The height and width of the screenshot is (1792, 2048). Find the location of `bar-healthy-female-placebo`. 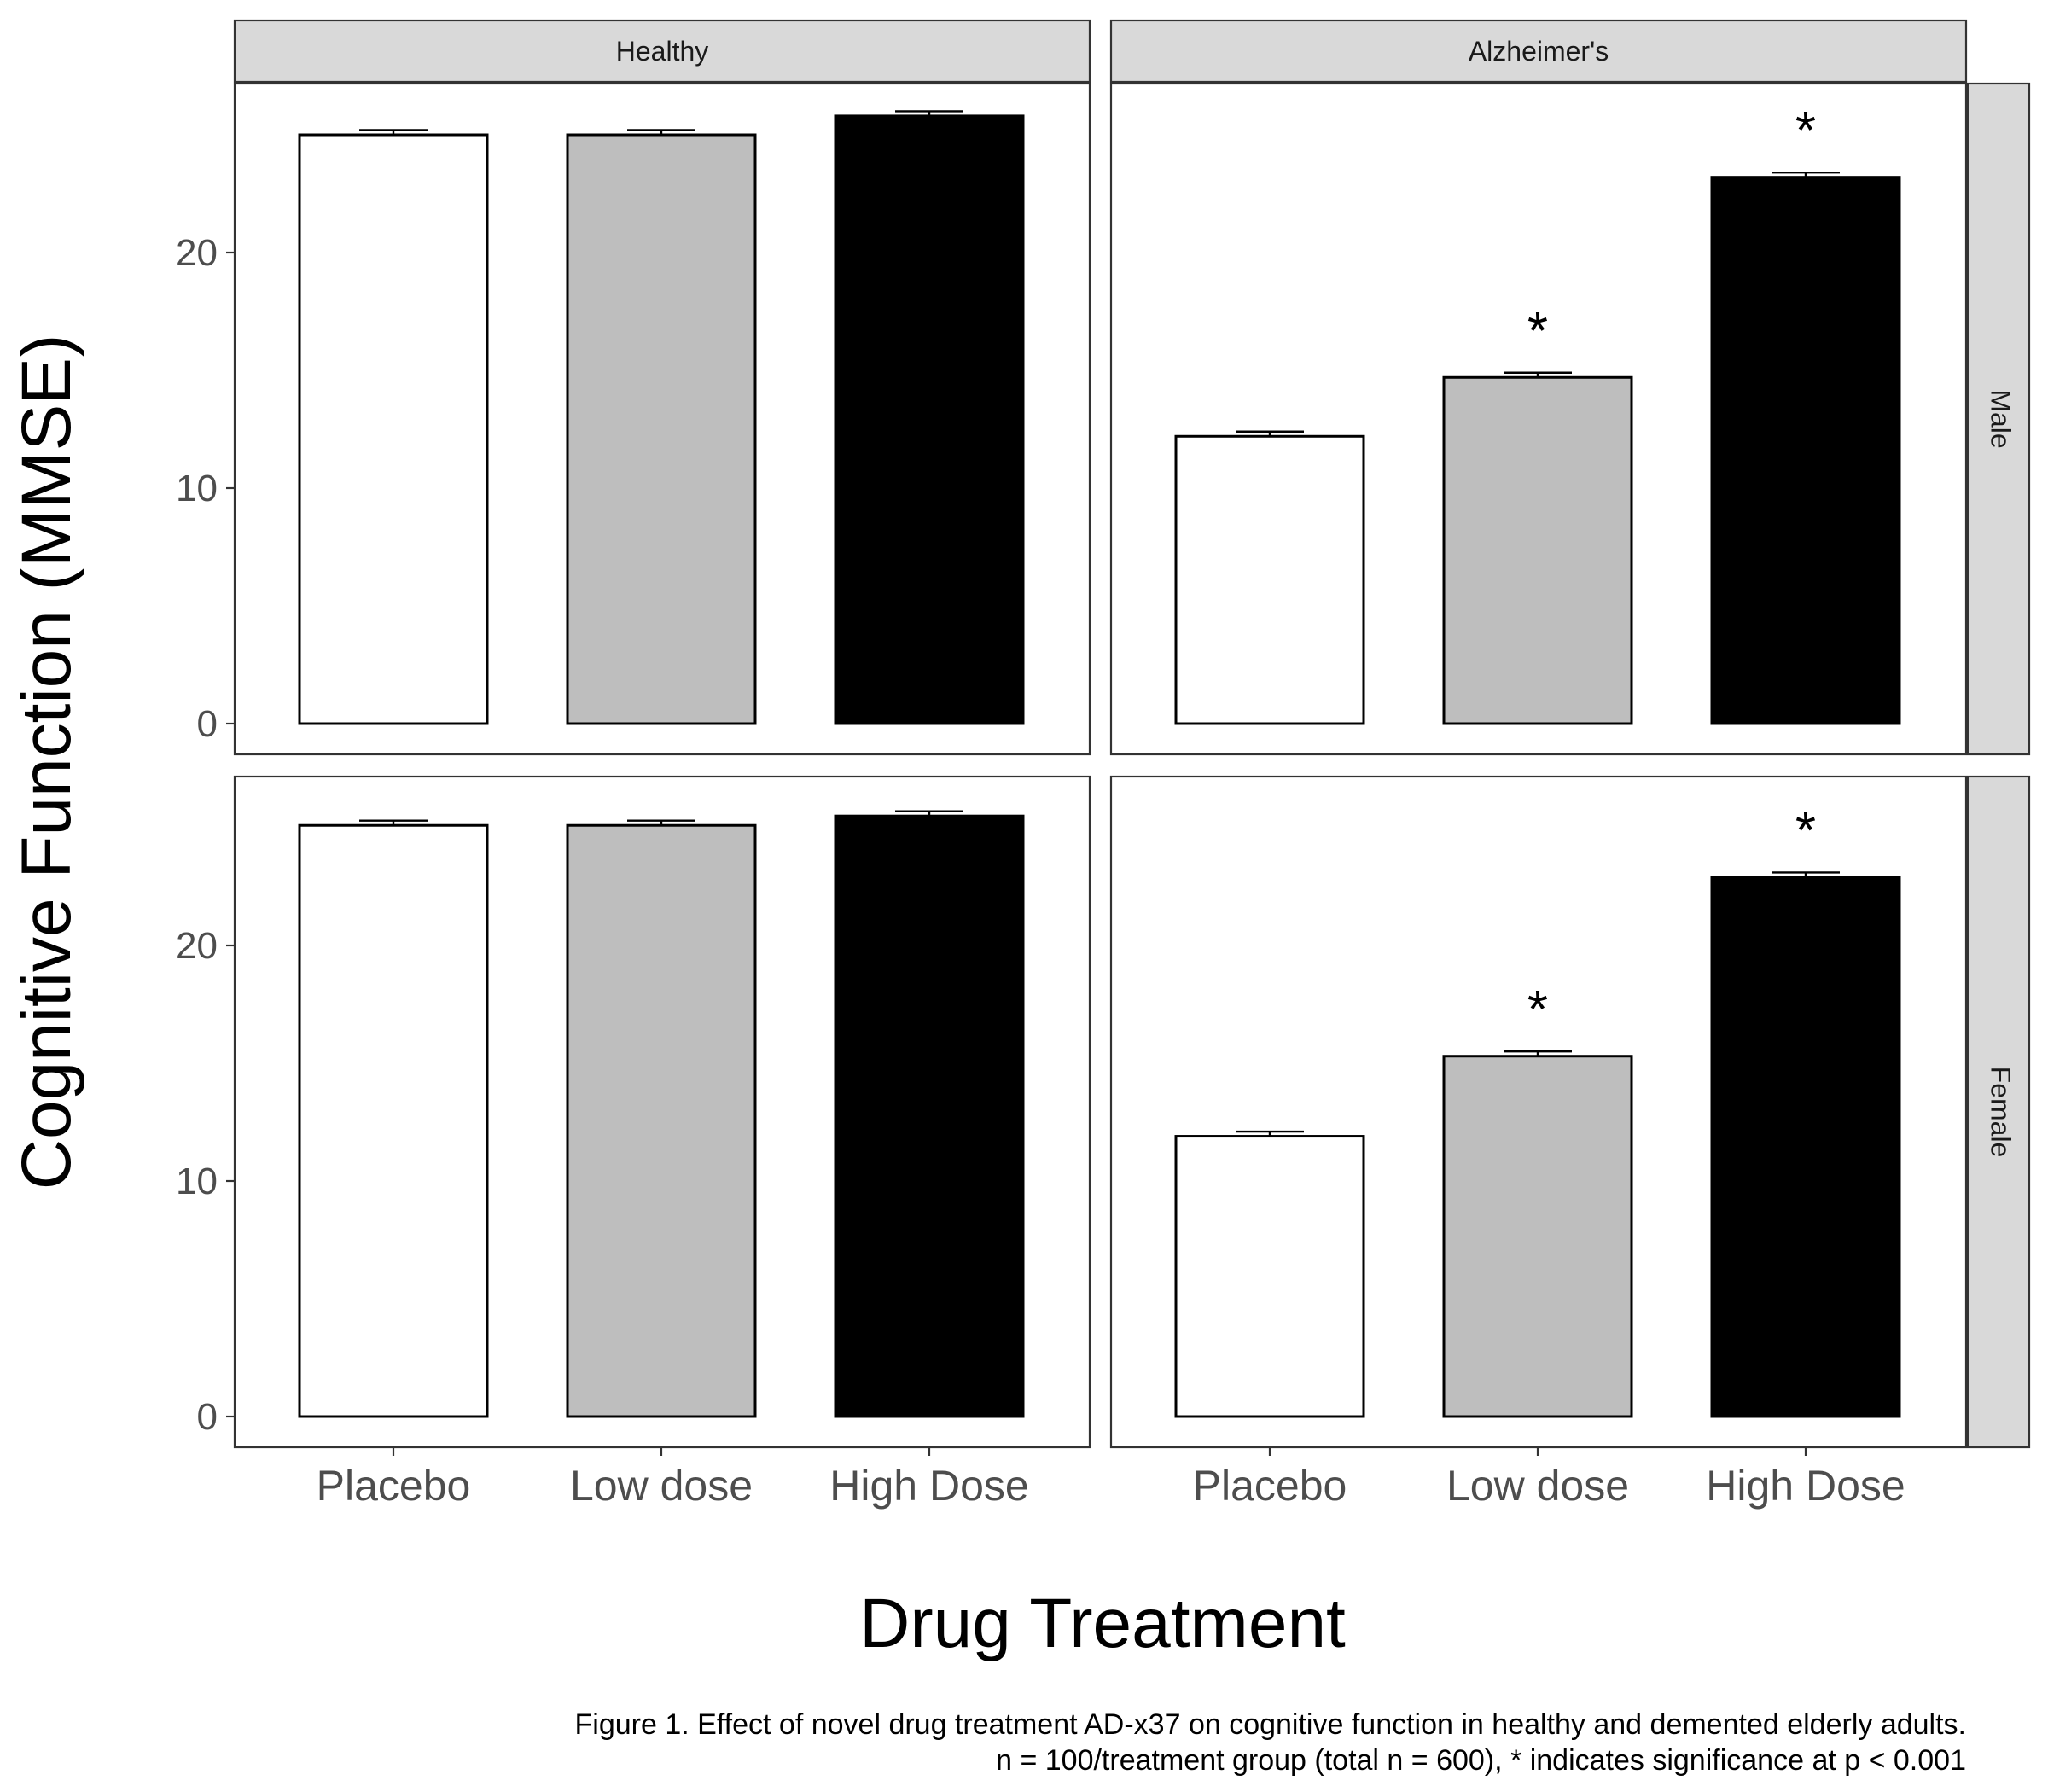

bar-healthy-female-placebo is located at coordinates (393, 1120).